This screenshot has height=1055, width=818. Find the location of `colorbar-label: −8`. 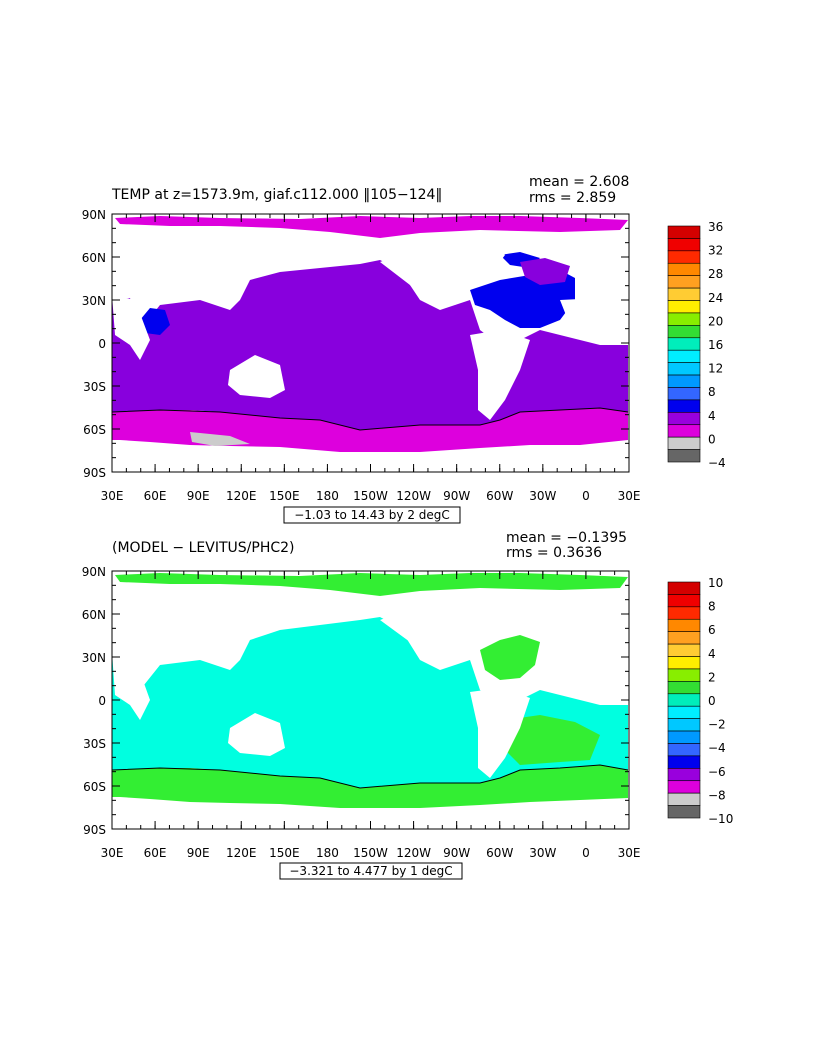

colorbar-label: −8 is located at coordinates (717, 795).